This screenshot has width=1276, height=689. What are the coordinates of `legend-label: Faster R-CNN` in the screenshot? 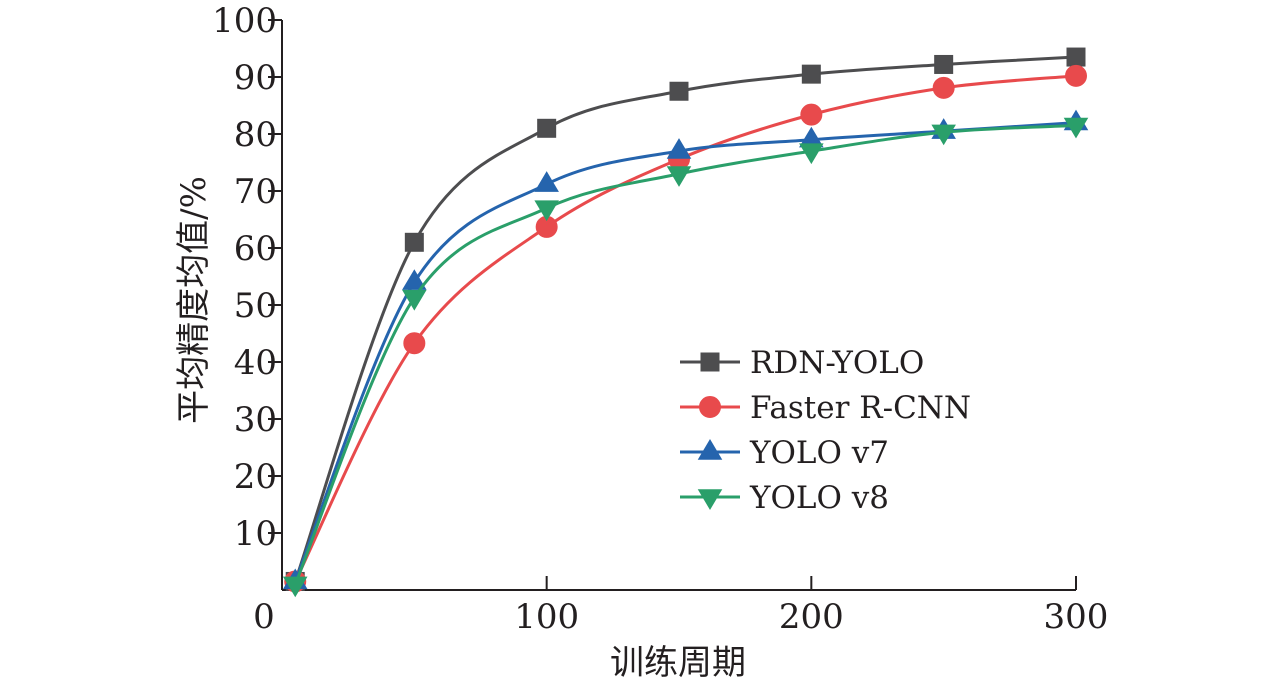 It's located at (860, 408).